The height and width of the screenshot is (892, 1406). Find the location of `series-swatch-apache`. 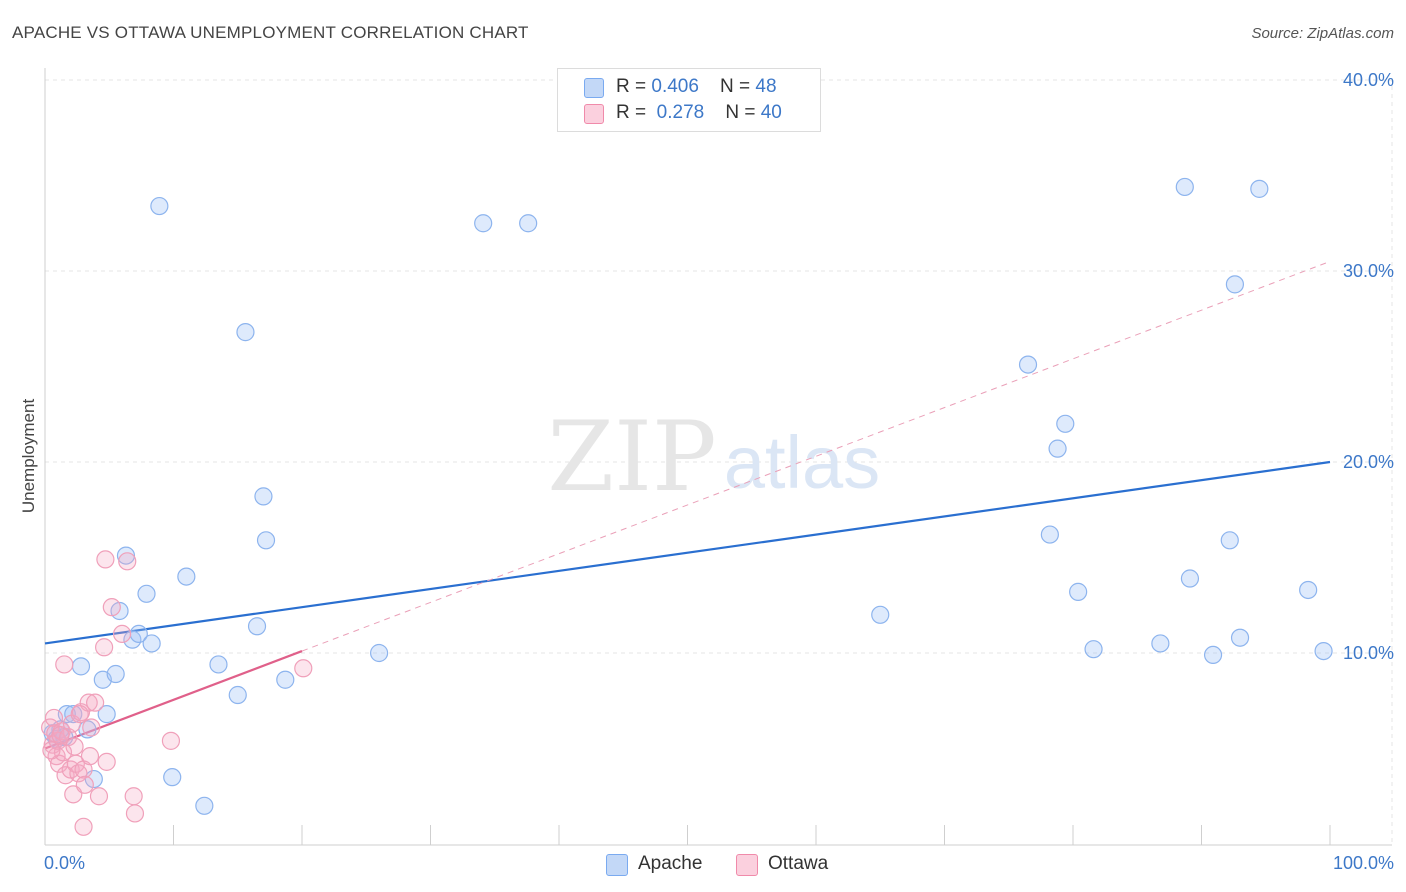

series-swatch-apache is located at coordinates (617, 865).